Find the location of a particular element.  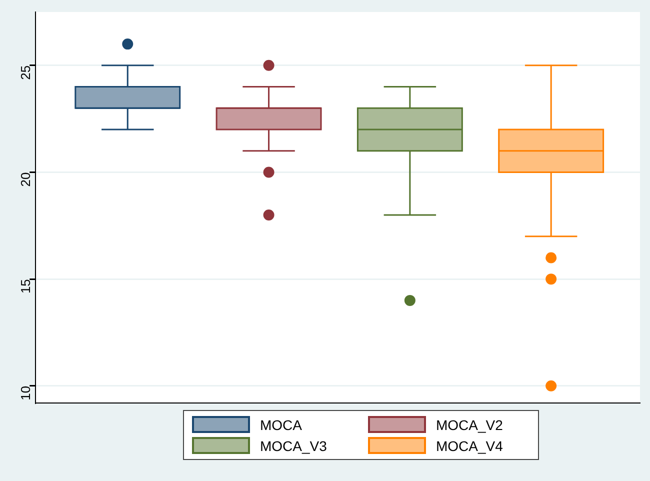

y-tick-label: 20 is located at coordinates (26, 179).